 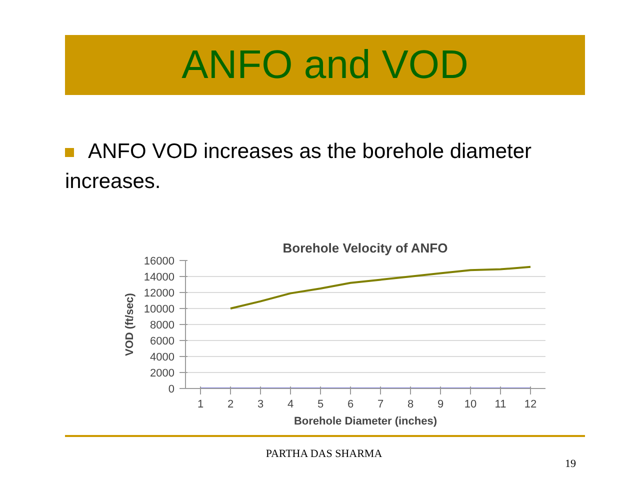 I want to click on x-tick-label: 3, so click(x=260, y=404).